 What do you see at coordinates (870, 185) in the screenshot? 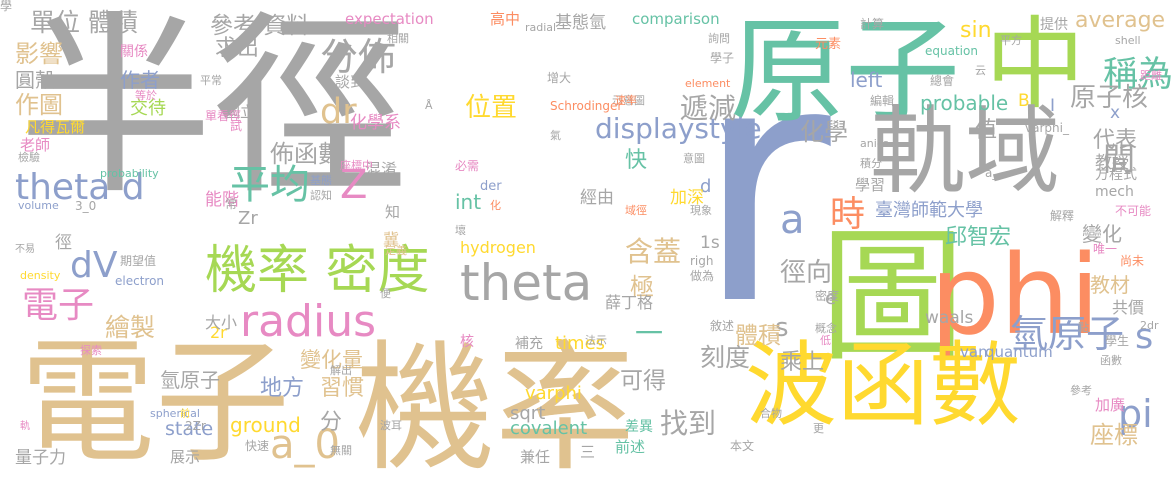
I see `cloud-word: 學習` at bounding box center [870, 185].